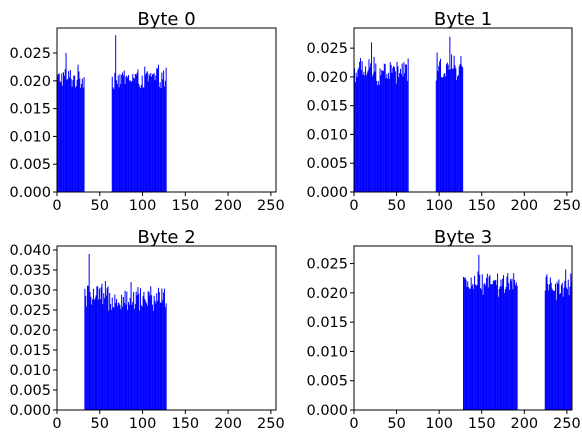 The width and height of the screenshot is (582, 432). What do you see at coordinates (396, 206) in the screenshot?
I see `x-tick-label: 50` at bounding box center [396, 206].